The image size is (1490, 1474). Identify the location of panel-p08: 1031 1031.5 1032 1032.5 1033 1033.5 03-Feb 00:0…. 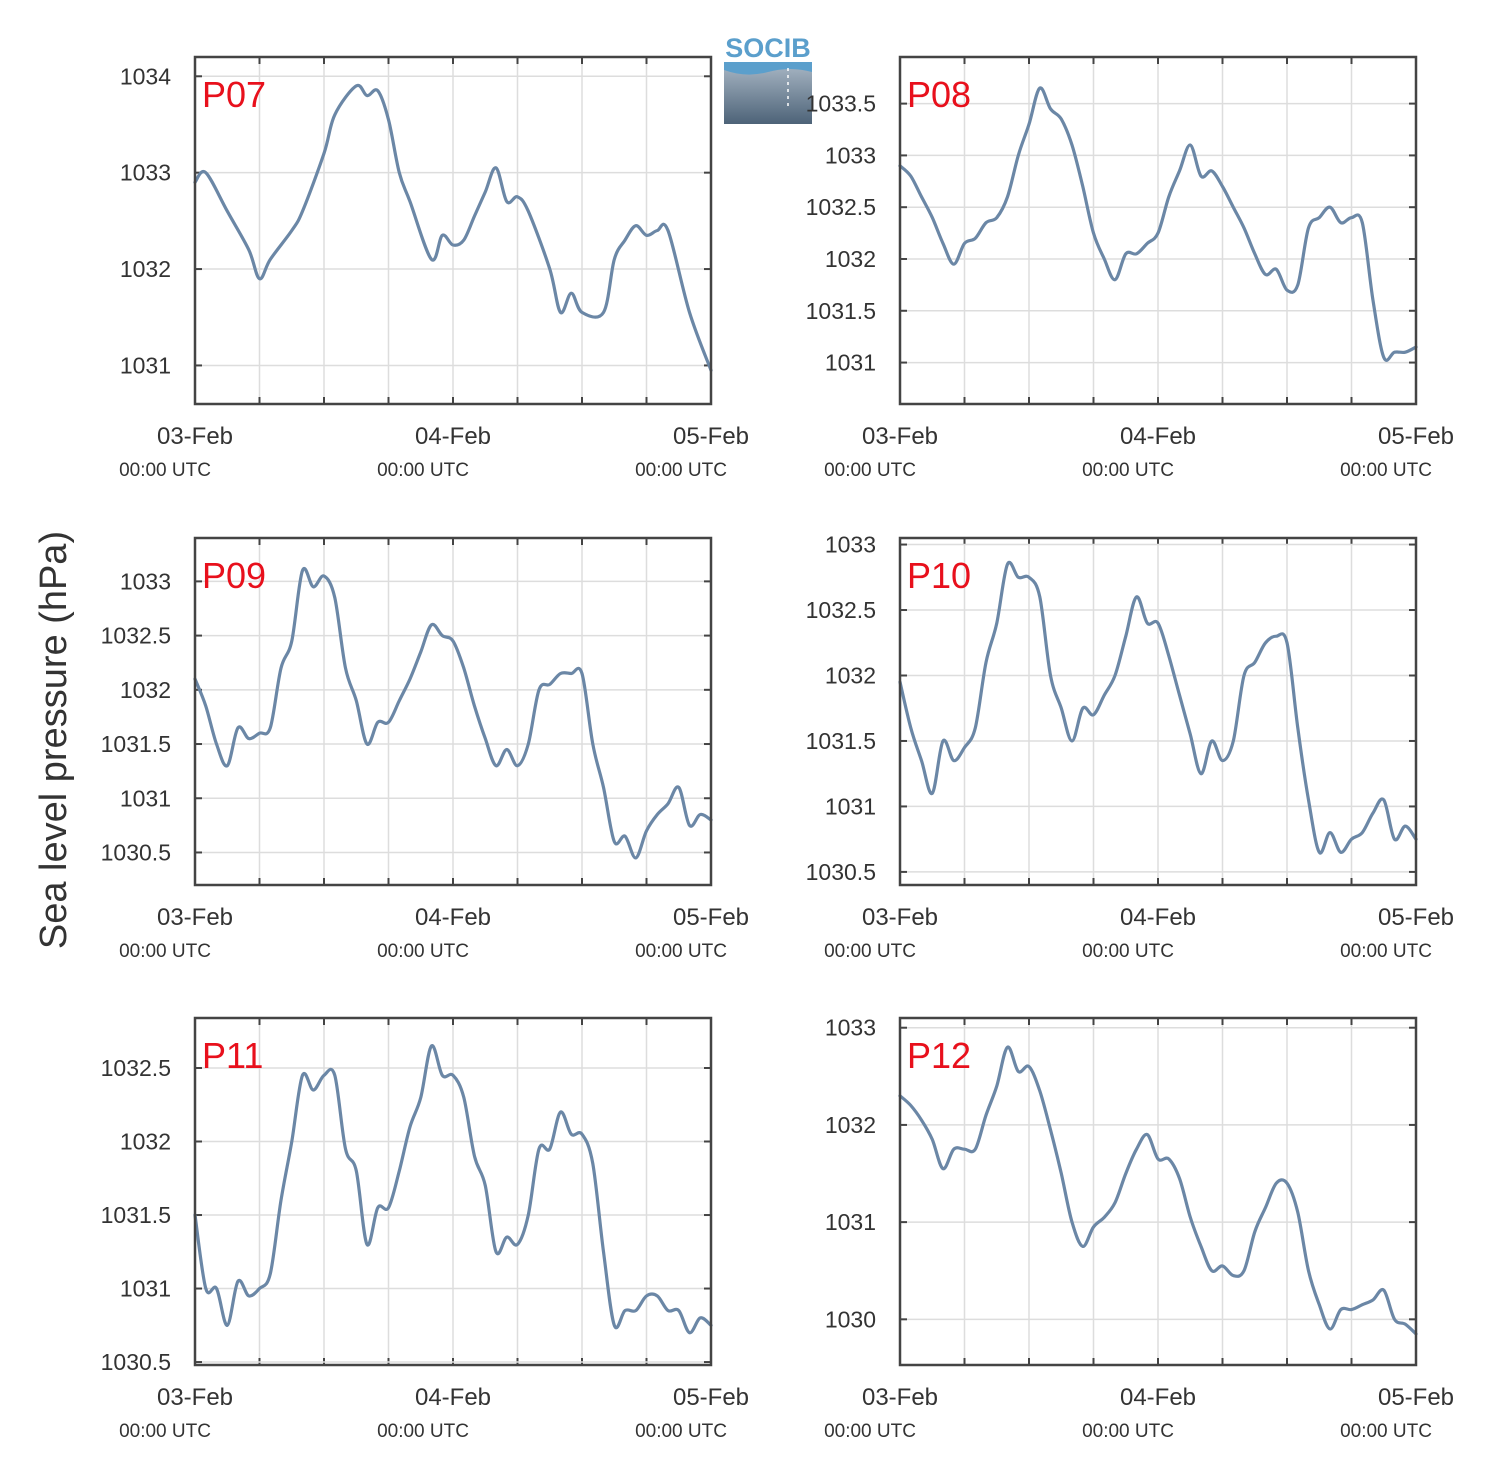
(1130, 268).